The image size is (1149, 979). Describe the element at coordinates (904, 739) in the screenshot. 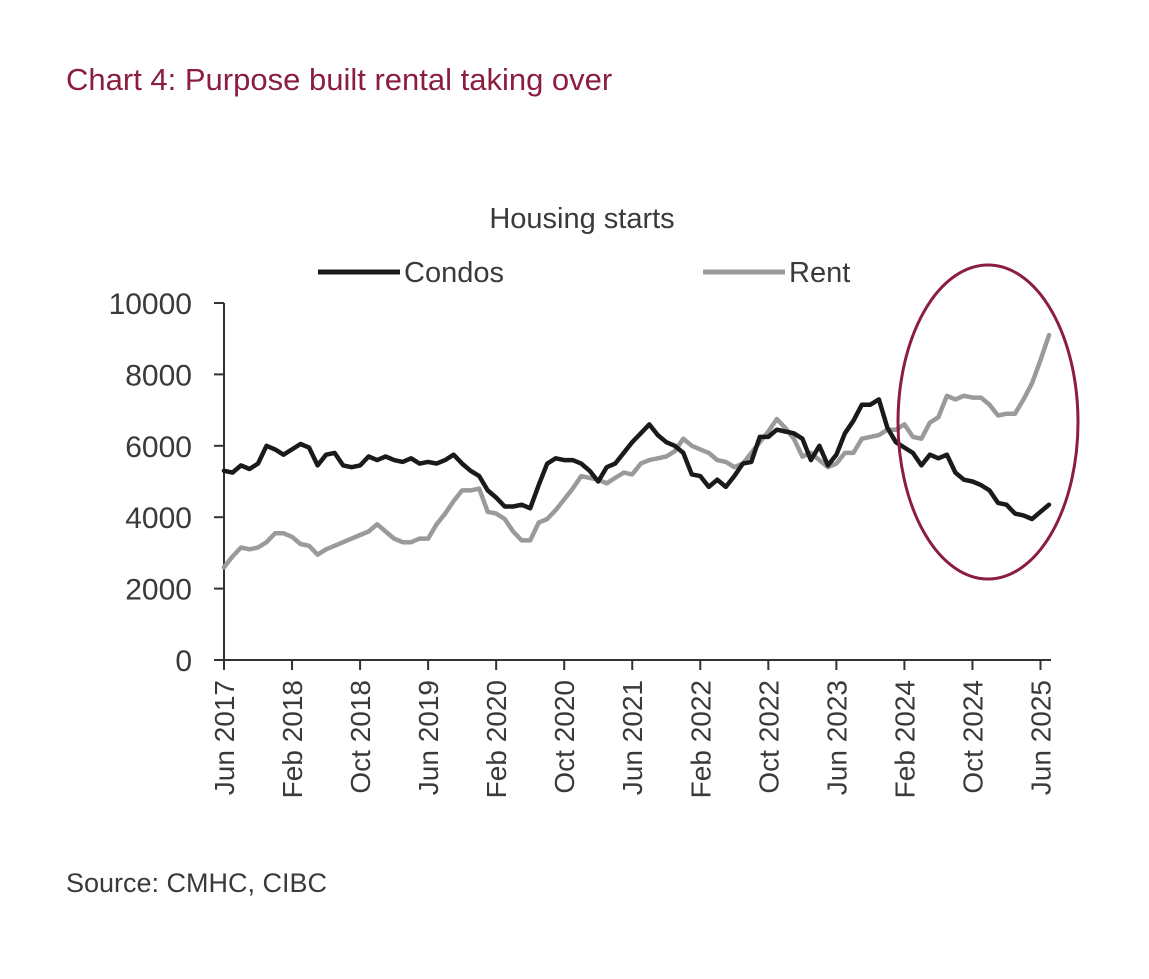

I see `x-tick-label: Feb 2024` at that location.